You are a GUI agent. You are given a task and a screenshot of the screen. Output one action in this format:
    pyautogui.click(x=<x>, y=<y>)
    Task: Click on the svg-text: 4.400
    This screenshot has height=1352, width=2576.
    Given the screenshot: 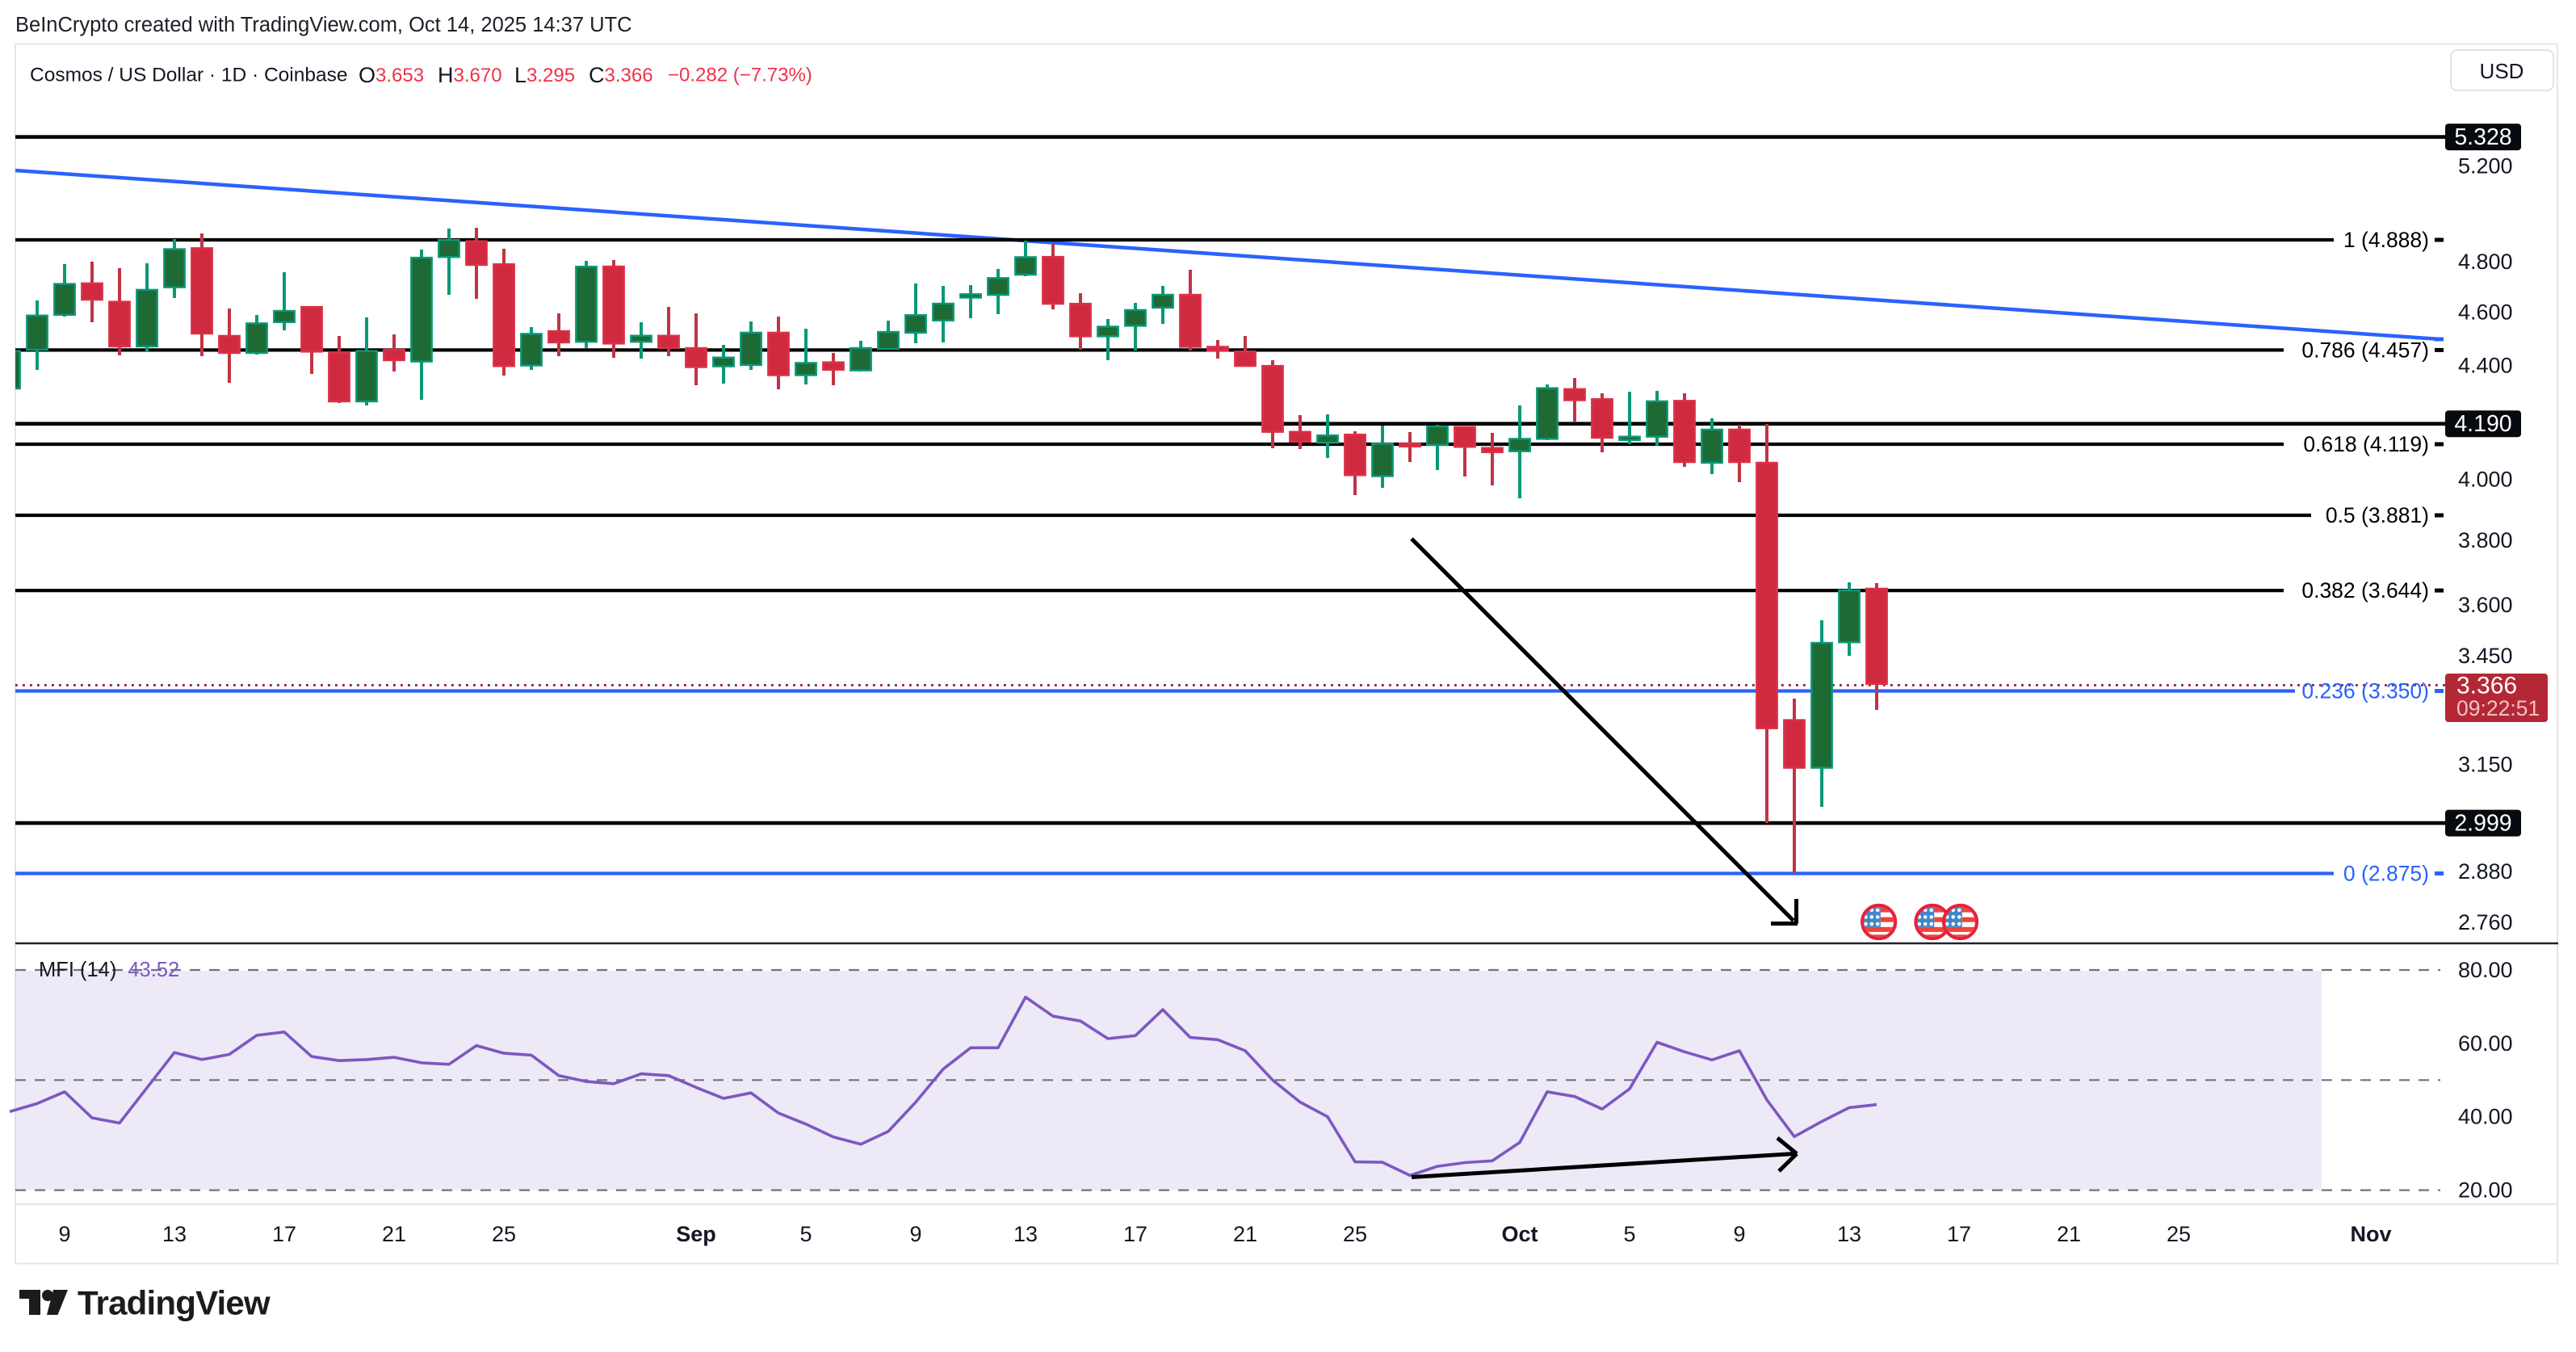 What is the action you would take?
    pyautogui.click(x=2485, y=365)
    